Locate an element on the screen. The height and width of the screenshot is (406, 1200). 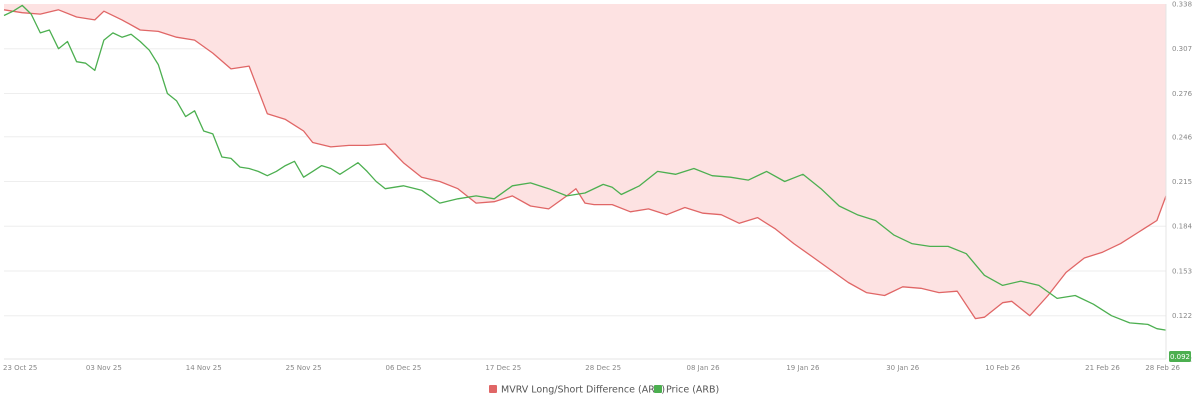
current-price-label: 0.092 is located at coordinates (1180, 357).